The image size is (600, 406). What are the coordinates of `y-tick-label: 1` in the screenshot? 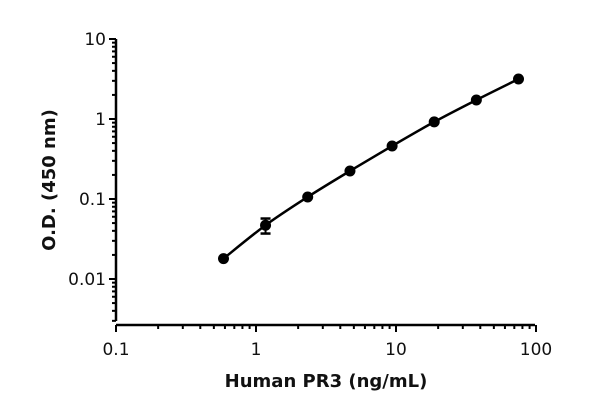 It's located at (100, 120).